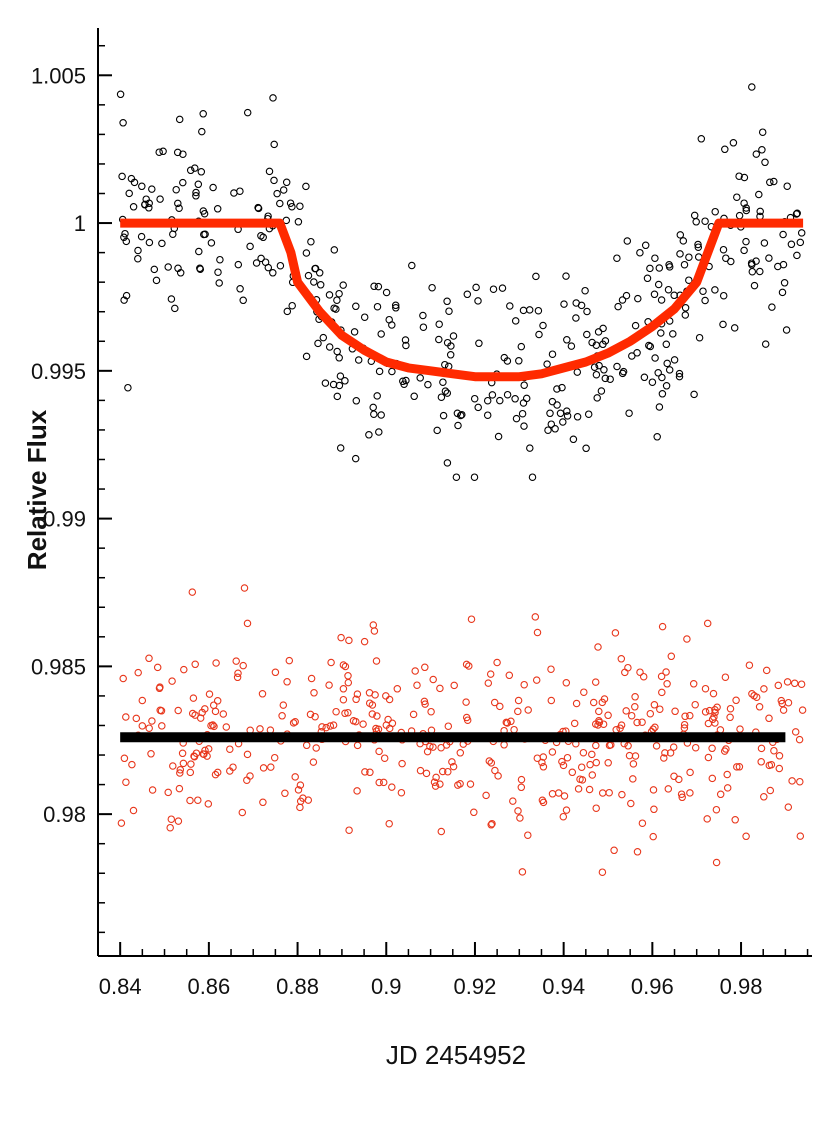  I want to click on x-tick-label: 0.98, so click(741, 986).